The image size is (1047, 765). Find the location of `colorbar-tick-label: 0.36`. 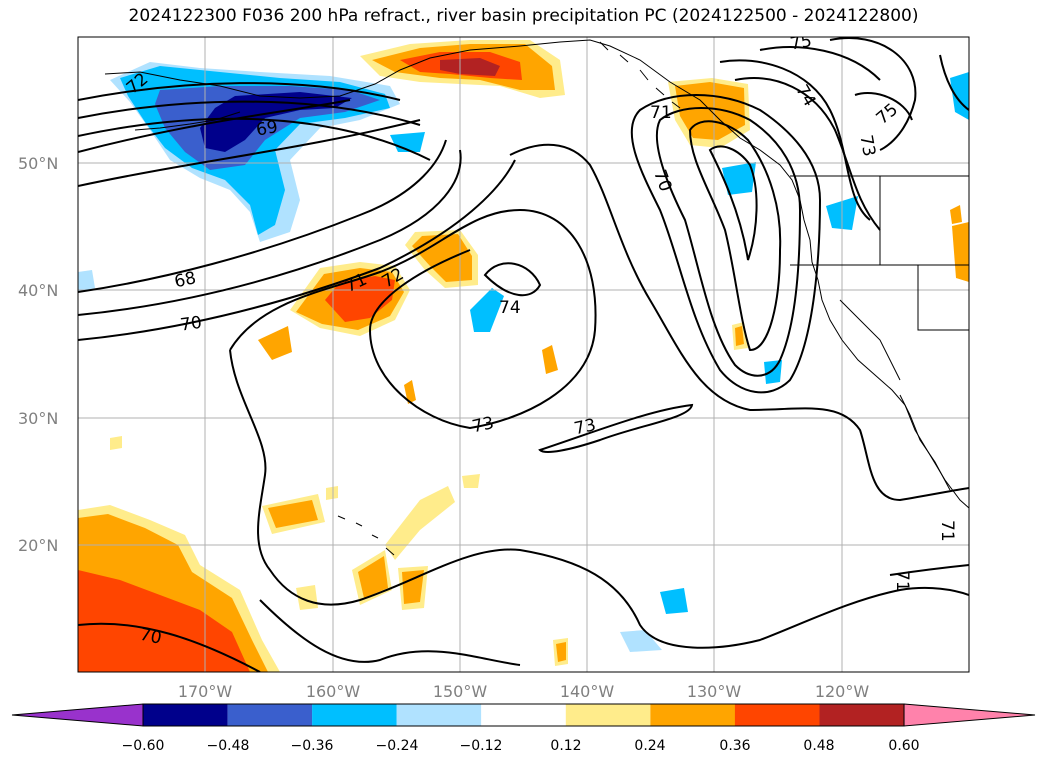

colorbar-tick-label: 0.36 is located at coordinates (734, 746).